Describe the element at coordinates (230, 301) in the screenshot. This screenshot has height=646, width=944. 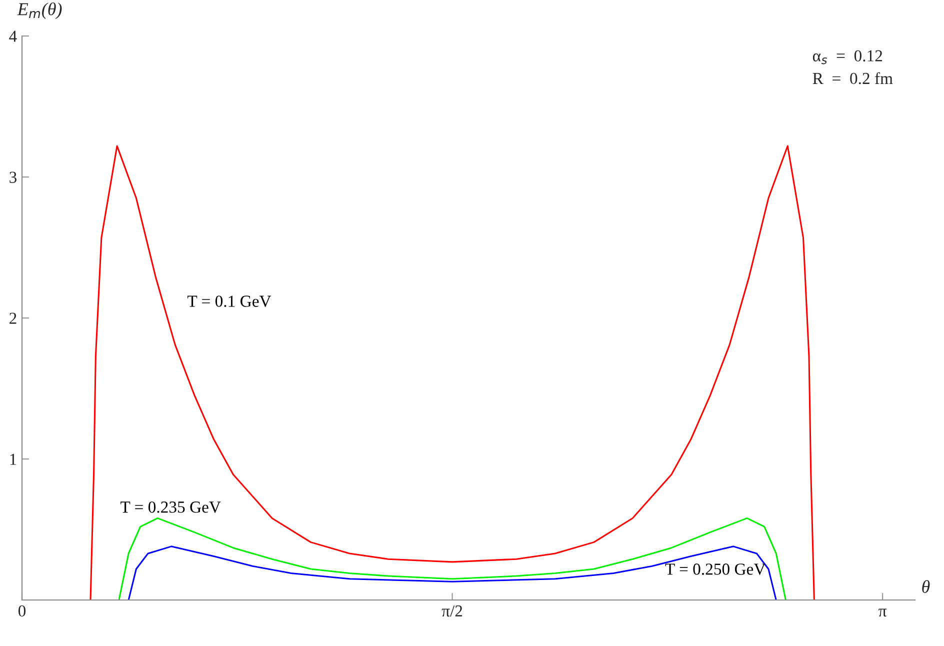
I see `series-label: T = 0.1 GeV` at that location.